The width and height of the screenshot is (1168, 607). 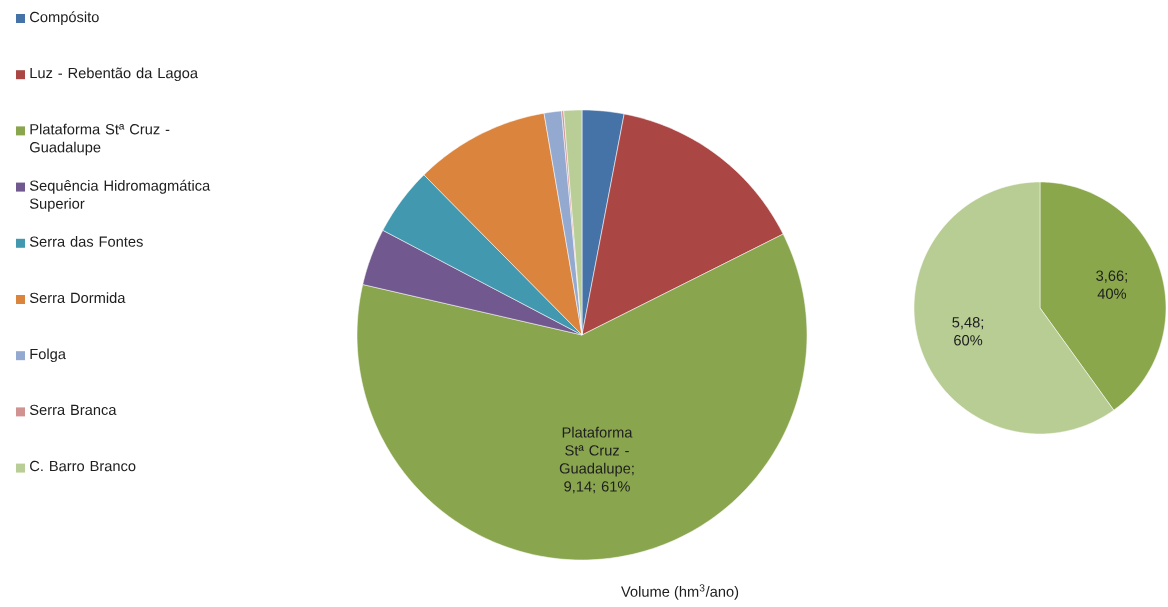 I want to click on legend-label: C. Barro Branco, so click(x=83, y=466).